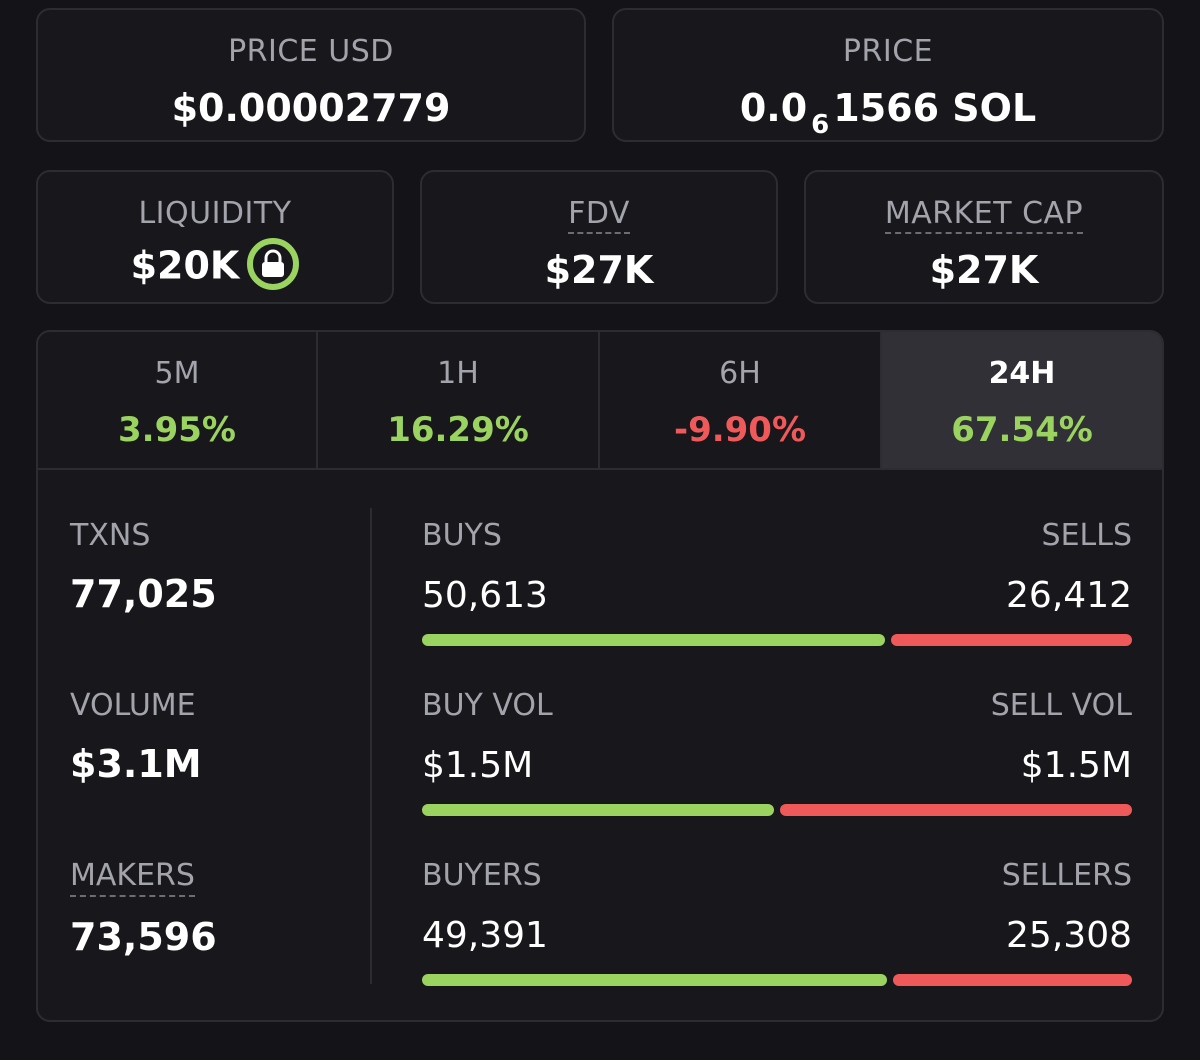 Image resolution: width=1200 pixels, height=1060 pixels. I want to click on tab-24h-label: 24H, so click(1022, 373).